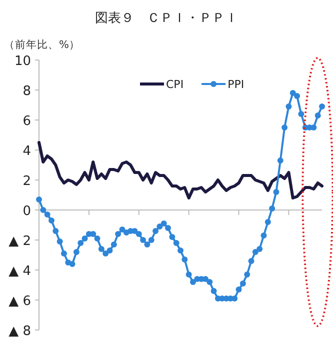 This screenshot has height=345, width=333. I want to click on y-tick-label: ▲ 8, so click(19, 331).